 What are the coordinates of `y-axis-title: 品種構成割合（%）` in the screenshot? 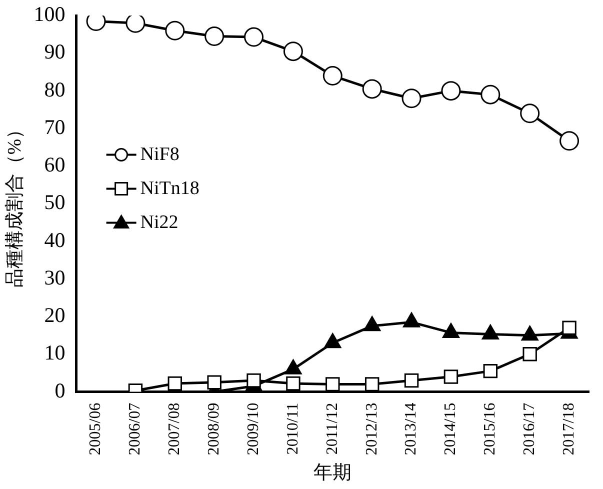 It's located at (15, 204).